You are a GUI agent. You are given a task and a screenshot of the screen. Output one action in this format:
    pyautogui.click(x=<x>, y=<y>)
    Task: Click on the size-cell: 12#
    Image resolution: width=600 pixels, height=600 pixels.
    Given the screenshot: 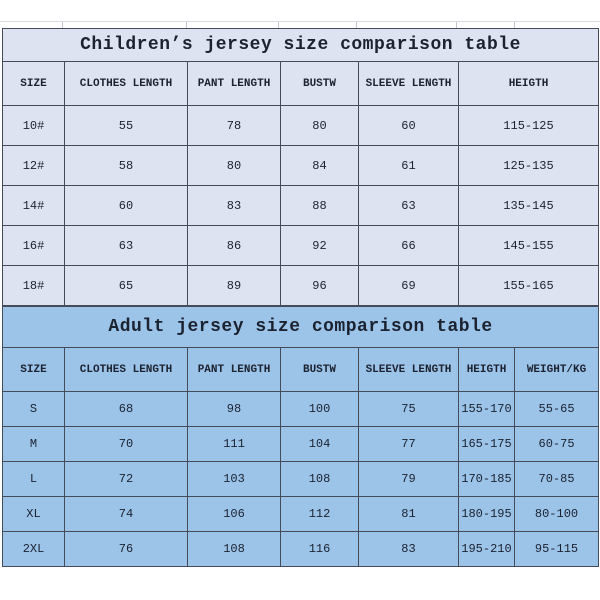 What is the action you would take?
    pyautogui.click(x=33, y=165)
    